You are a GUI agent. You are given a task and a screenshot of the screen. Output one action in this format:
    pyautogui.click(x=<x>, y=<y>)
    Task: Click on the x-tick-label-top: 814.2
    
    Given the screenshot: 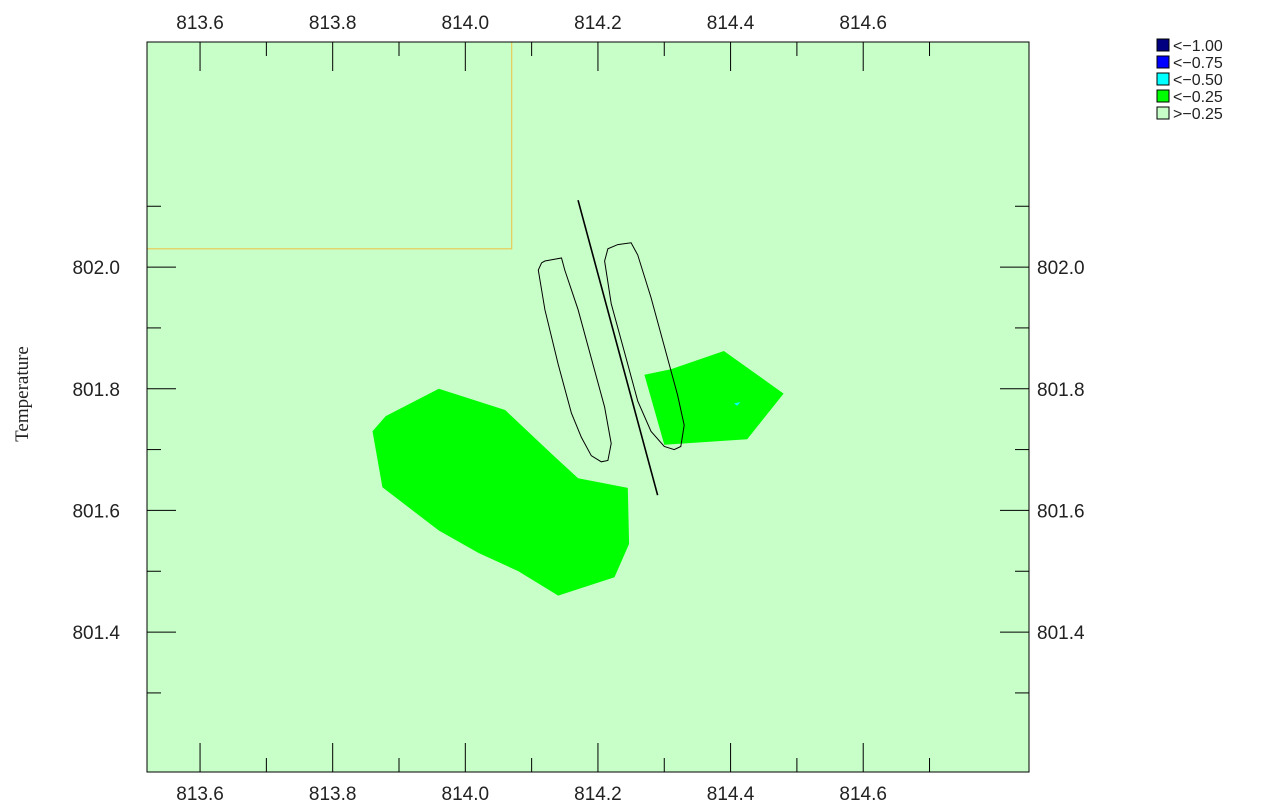 What is the action you would take?
    pyautogui.click(x=598, y=23)
    